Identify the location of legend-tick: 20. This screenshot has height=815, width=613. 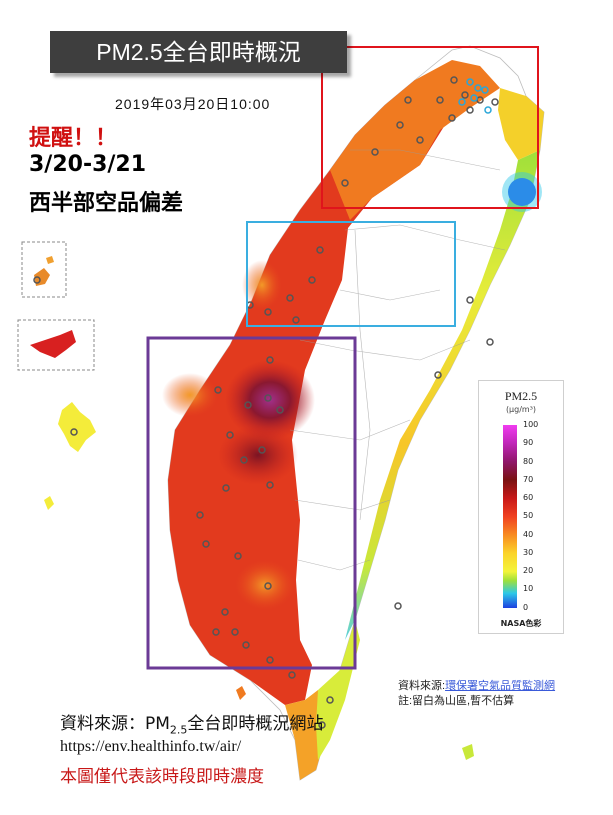
(528, 570).